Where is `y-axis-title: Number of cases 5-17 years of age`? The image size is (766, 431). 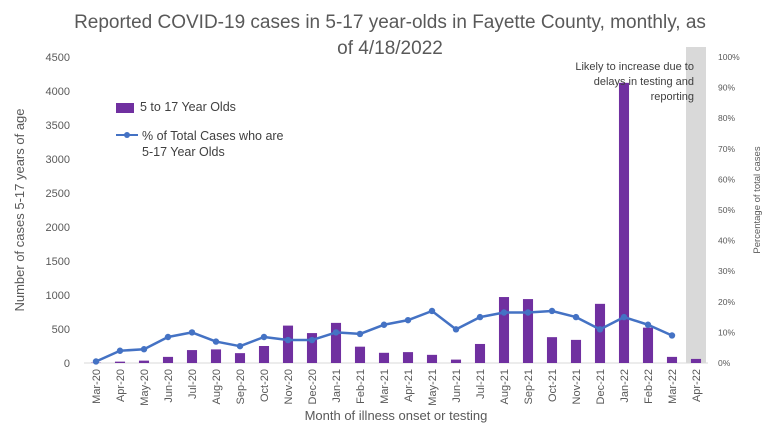 y-axis-title: Number of cases 5-17 years of age is located at coordinates (19, 209).